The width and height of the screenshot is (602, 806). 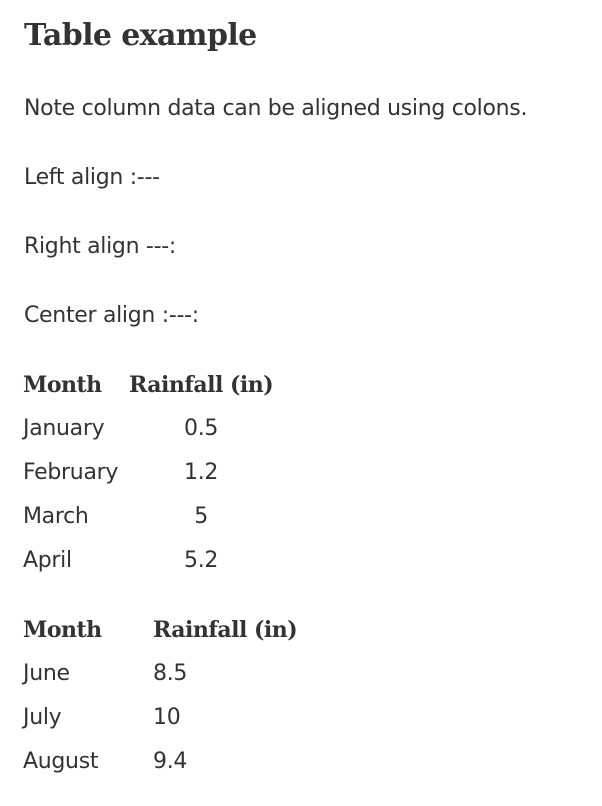 What do you see at coordinates (140, 35) in the screenshot?
I see `page-title: Table example` at bounding box center [140, 35].